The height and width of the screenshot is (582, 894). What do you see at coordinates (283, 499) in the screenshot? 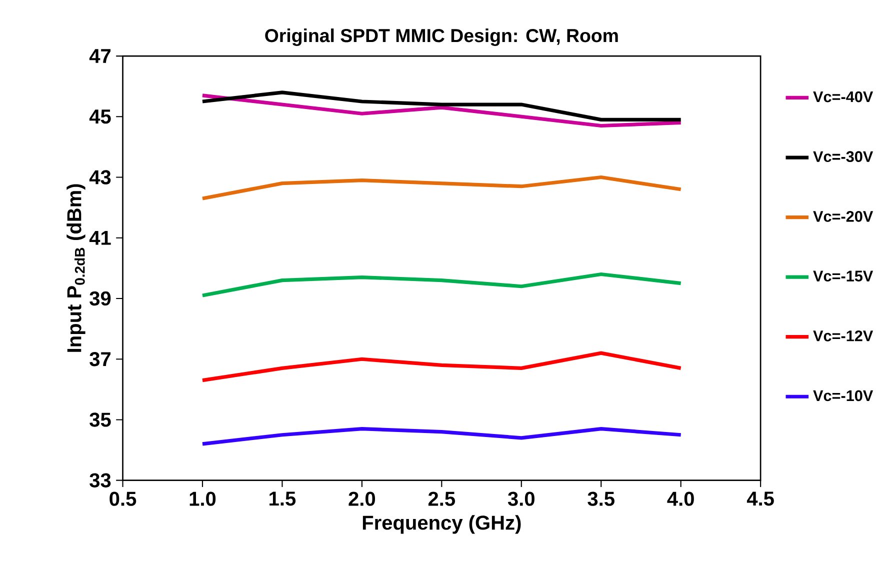
I see `x-tick-label: 1.5` at bounding box center [283, 499].